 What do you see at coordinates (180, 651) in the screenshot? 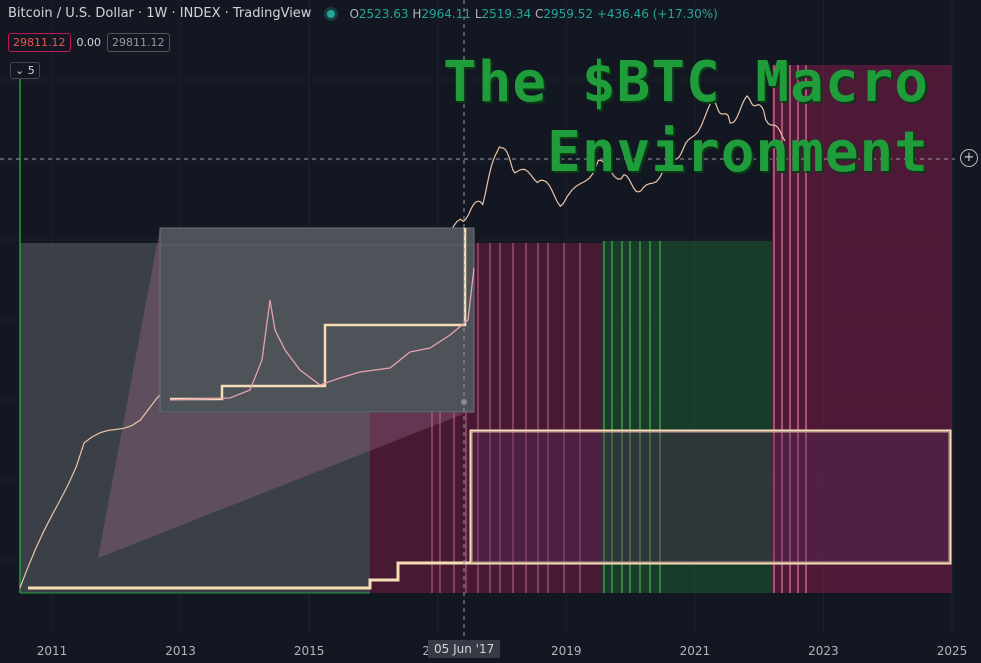
I see `x-tick-label: 2013` at bounding box center [180, 651].